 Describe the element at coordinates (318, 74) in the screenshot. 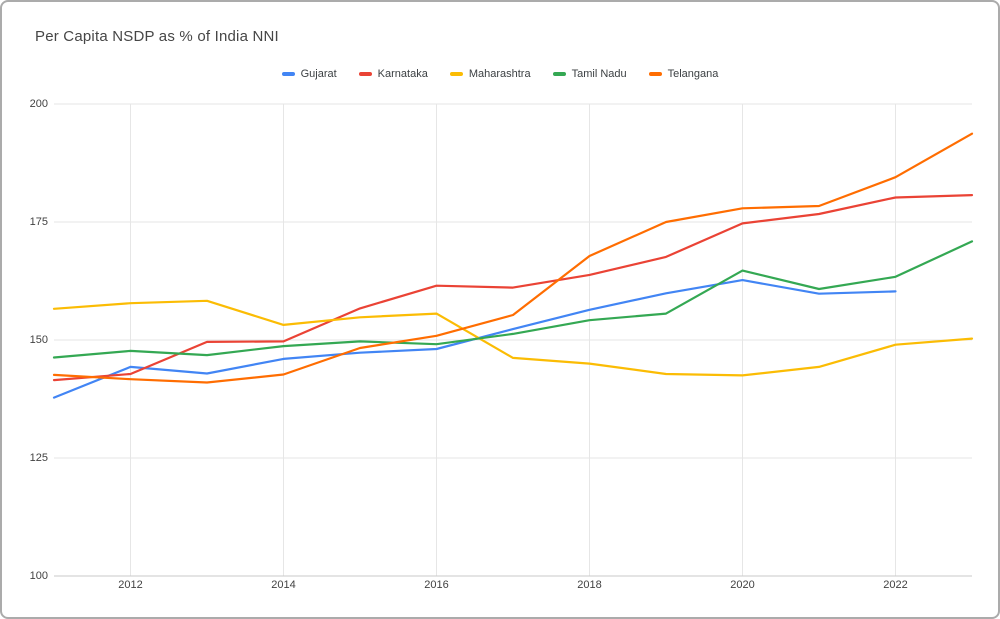

I see `legend-label: Gujarat` at that location.